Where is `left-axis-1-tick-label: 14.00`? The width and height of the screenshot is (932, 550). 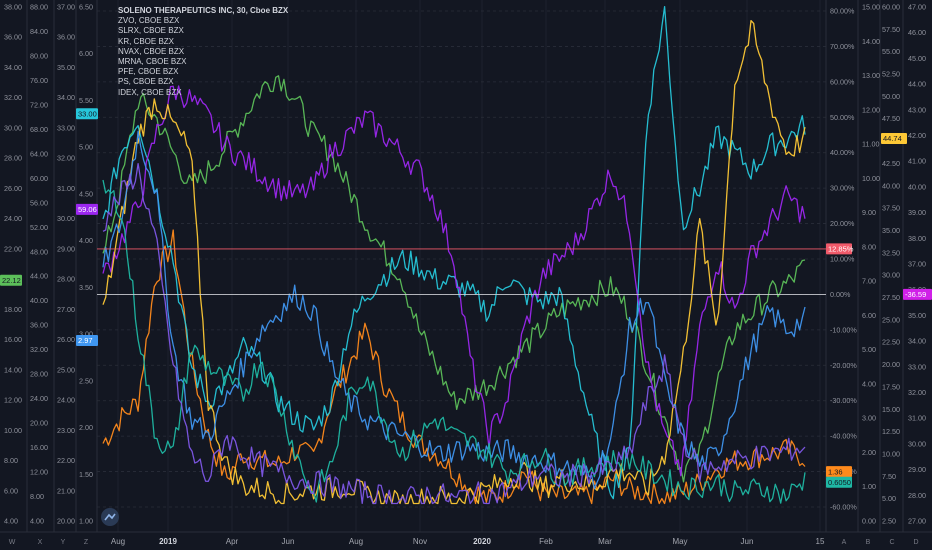 left-axis-1-tick-label: 14.00 is located at coordinates (13, 369).